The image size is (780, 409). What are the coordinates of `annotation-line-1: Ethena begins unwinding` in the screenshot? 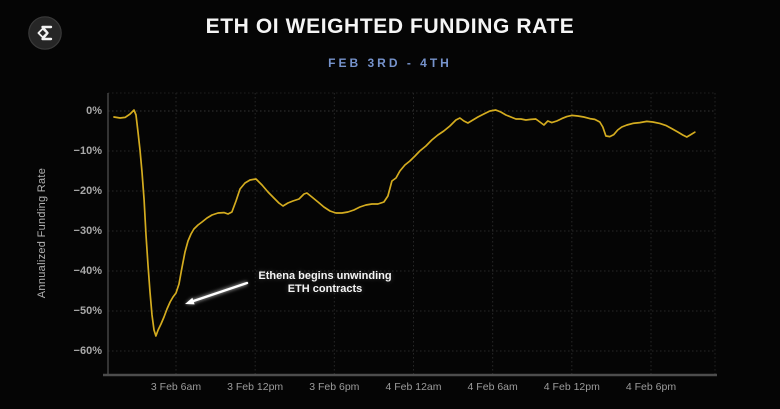 It's located at (325, 276).